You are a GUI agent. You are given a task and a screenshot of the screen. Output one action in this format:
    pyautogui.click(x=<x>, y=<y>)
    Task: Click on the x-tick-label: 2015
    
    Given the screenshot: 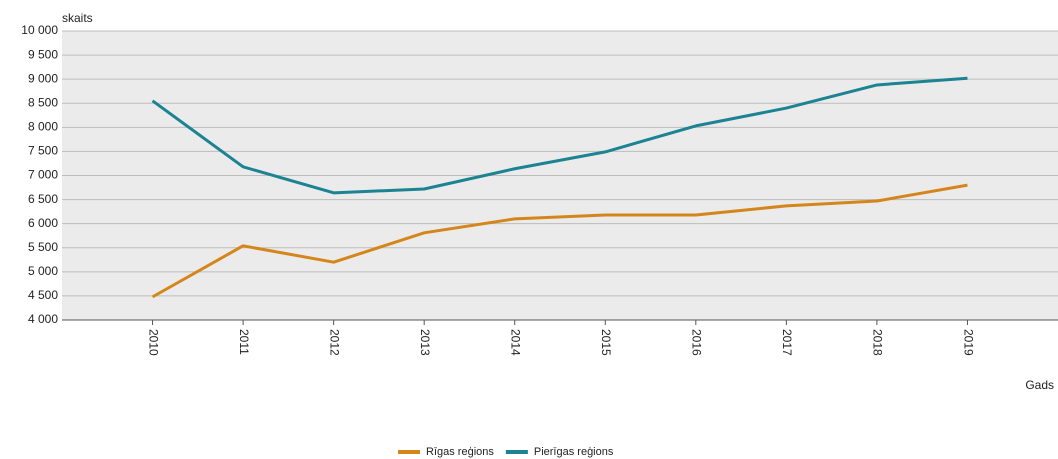 What is the action you would take?
    pyautogui.click(x=606, y=342)
    